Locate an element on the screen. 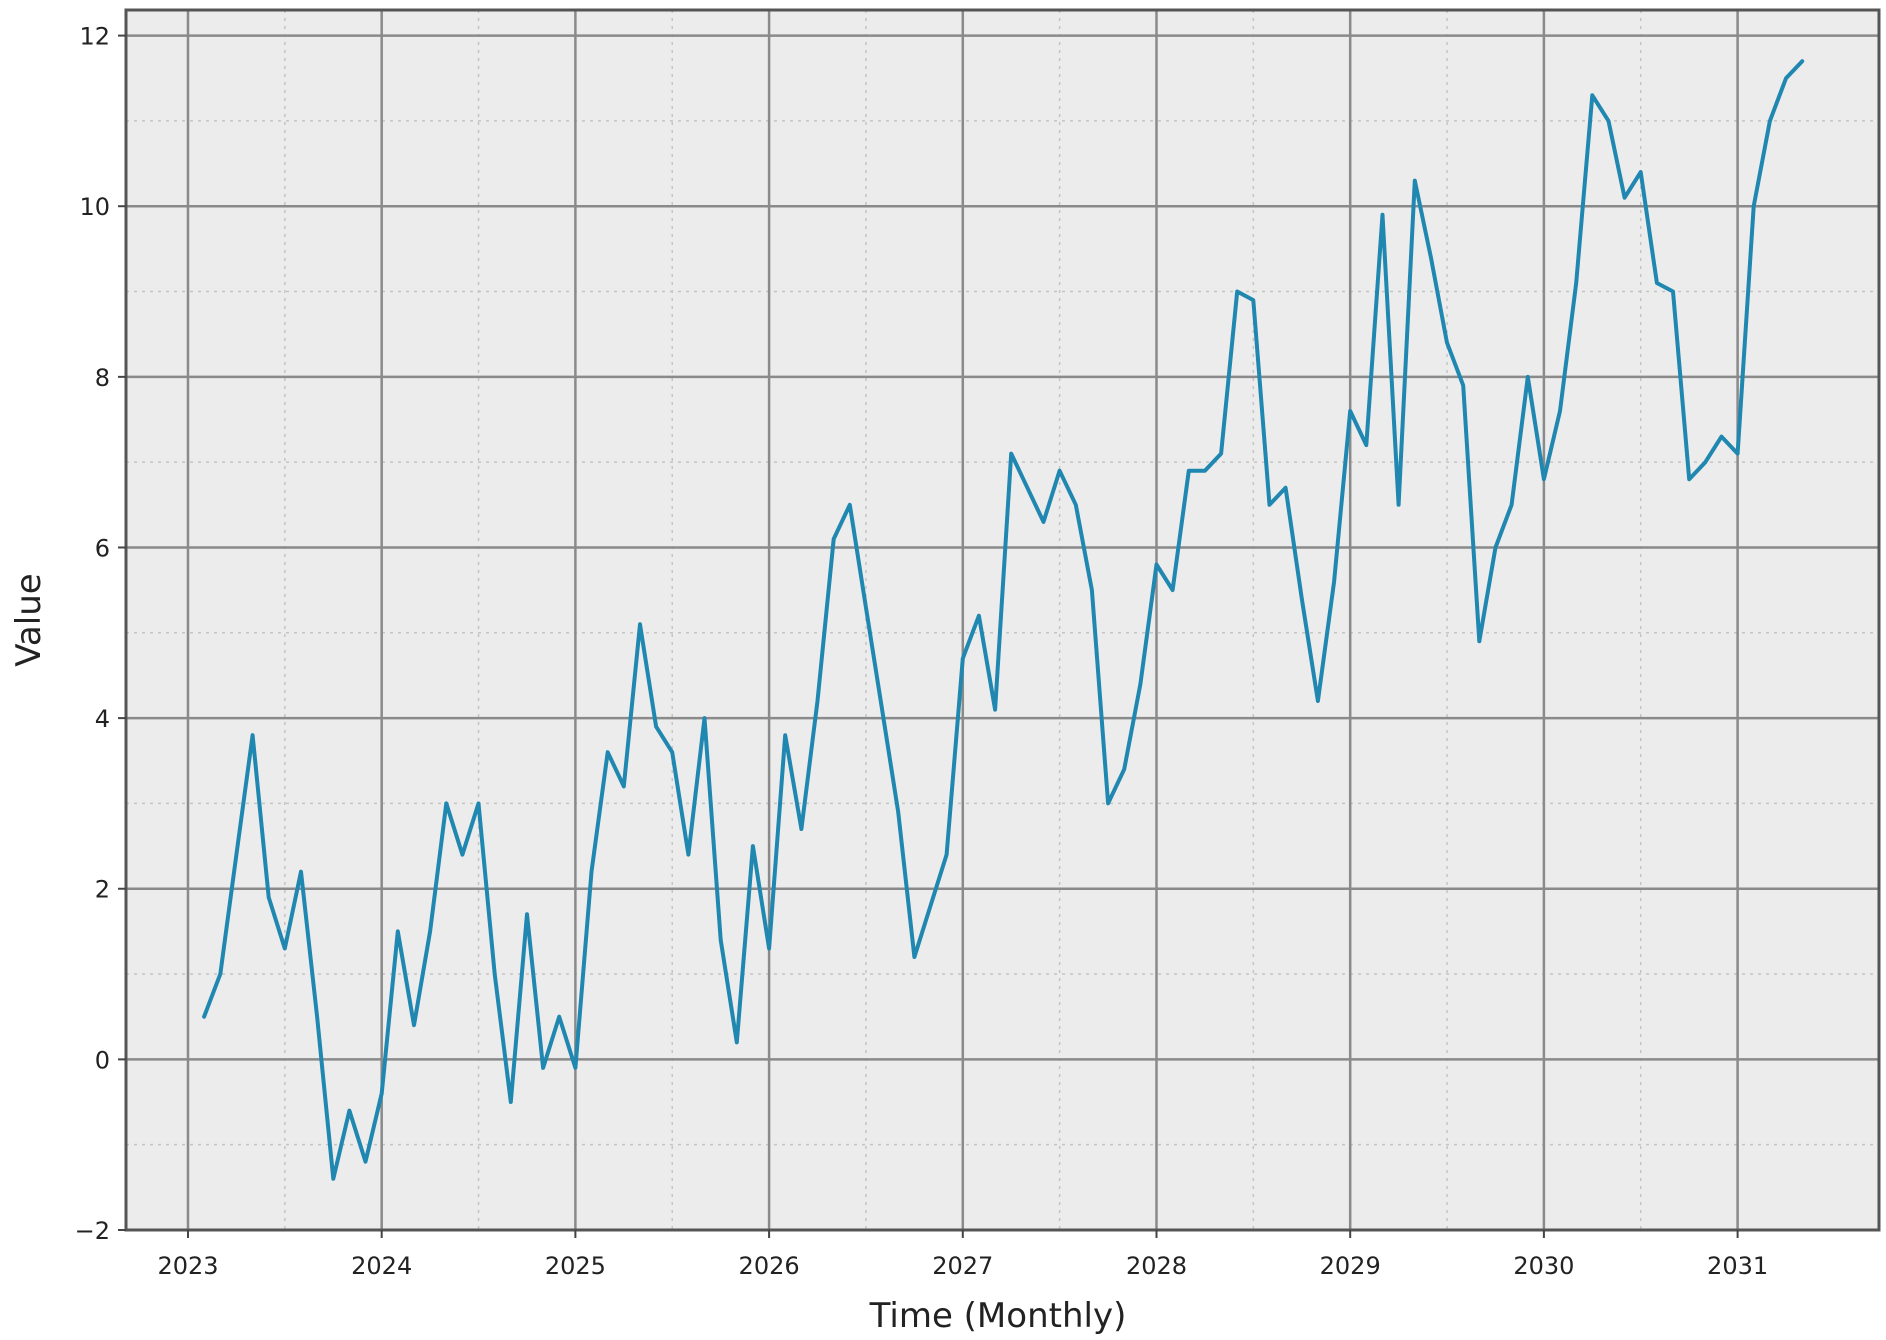 This screenshot has height=1340, width=1886. x-axis-ticks: 2023 2024 2025 2026 2027 2028 2029 2030 2031 is located at coordinates (962, 1255).